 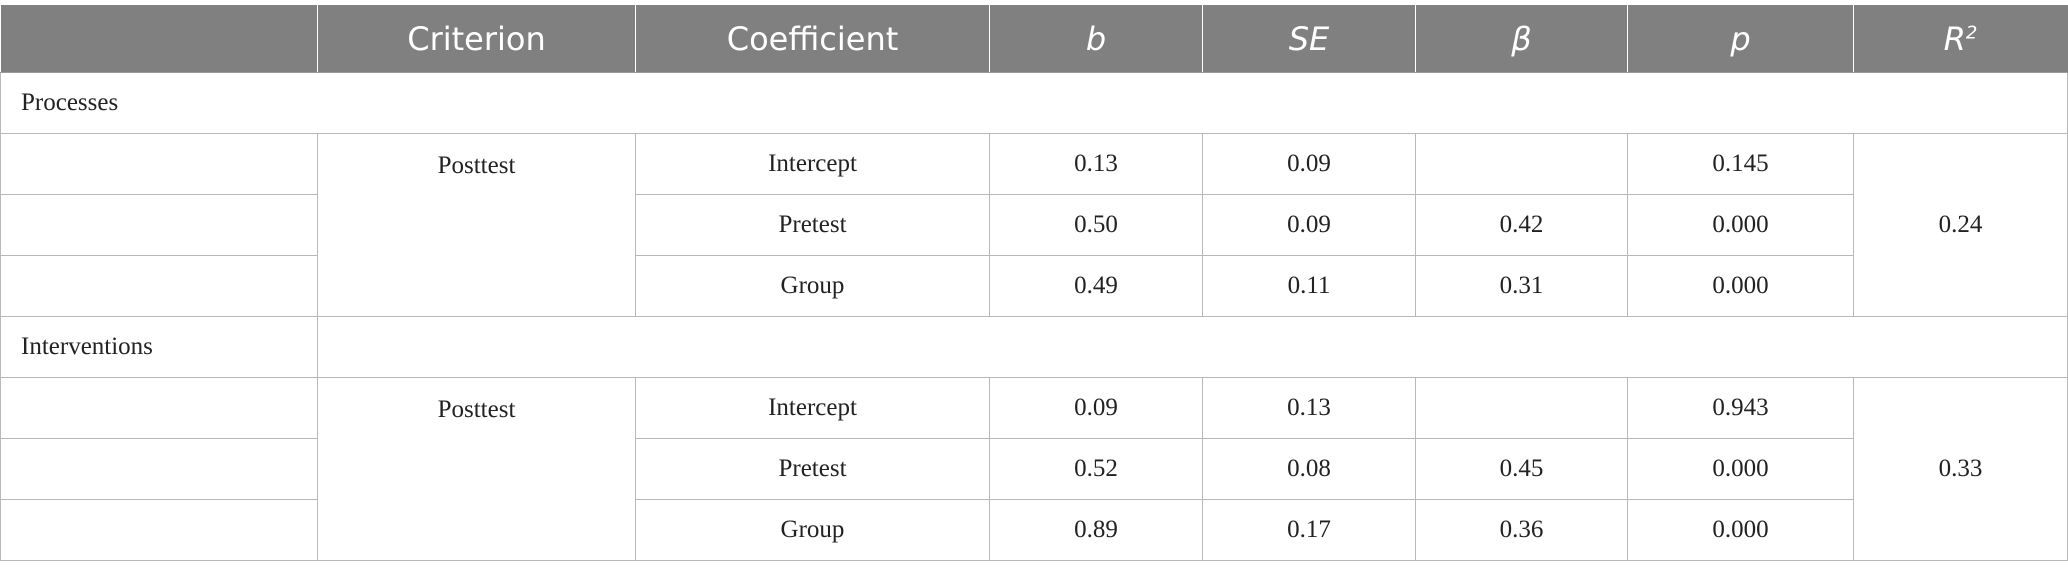 I want to click on beta-cell: 0.31, so click(x=1521, y=286).